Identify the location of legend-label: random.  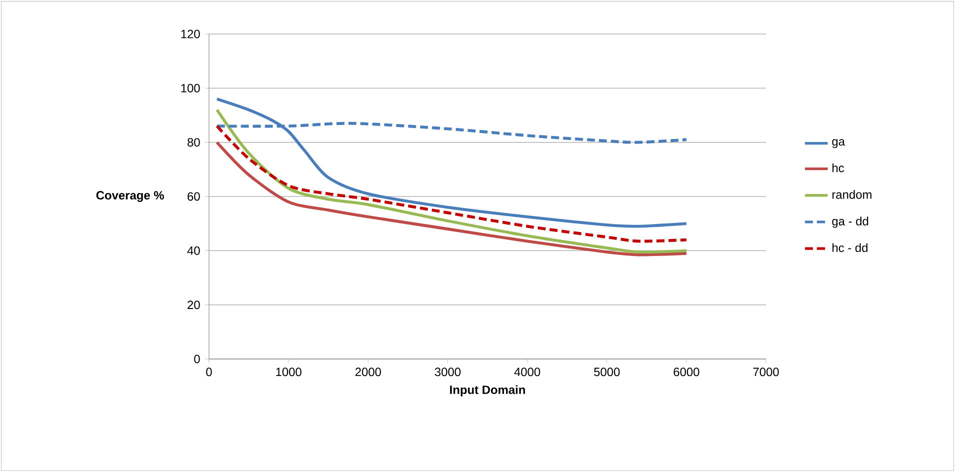
(852, 194).